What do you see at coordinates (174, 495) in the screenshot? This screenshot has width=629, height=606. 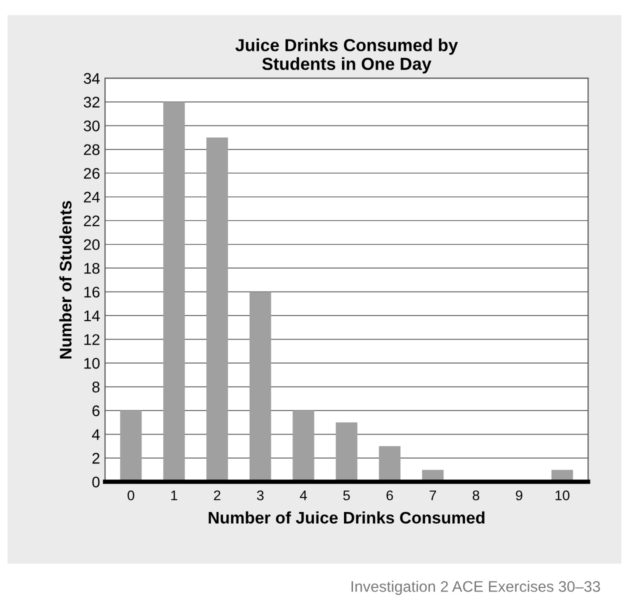 I see `x-tick-label: 1` at bounding box center [174, 495].